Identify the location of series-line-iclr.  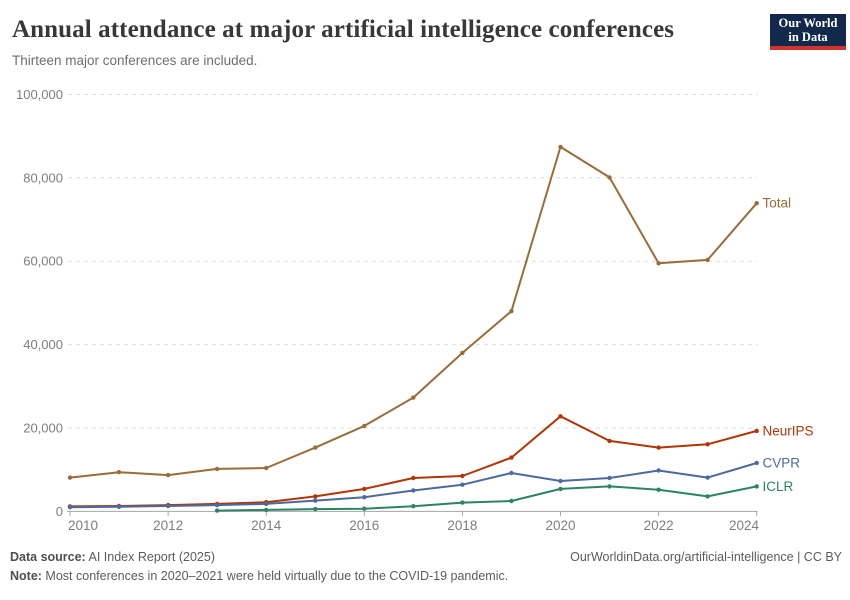
(487, 498).